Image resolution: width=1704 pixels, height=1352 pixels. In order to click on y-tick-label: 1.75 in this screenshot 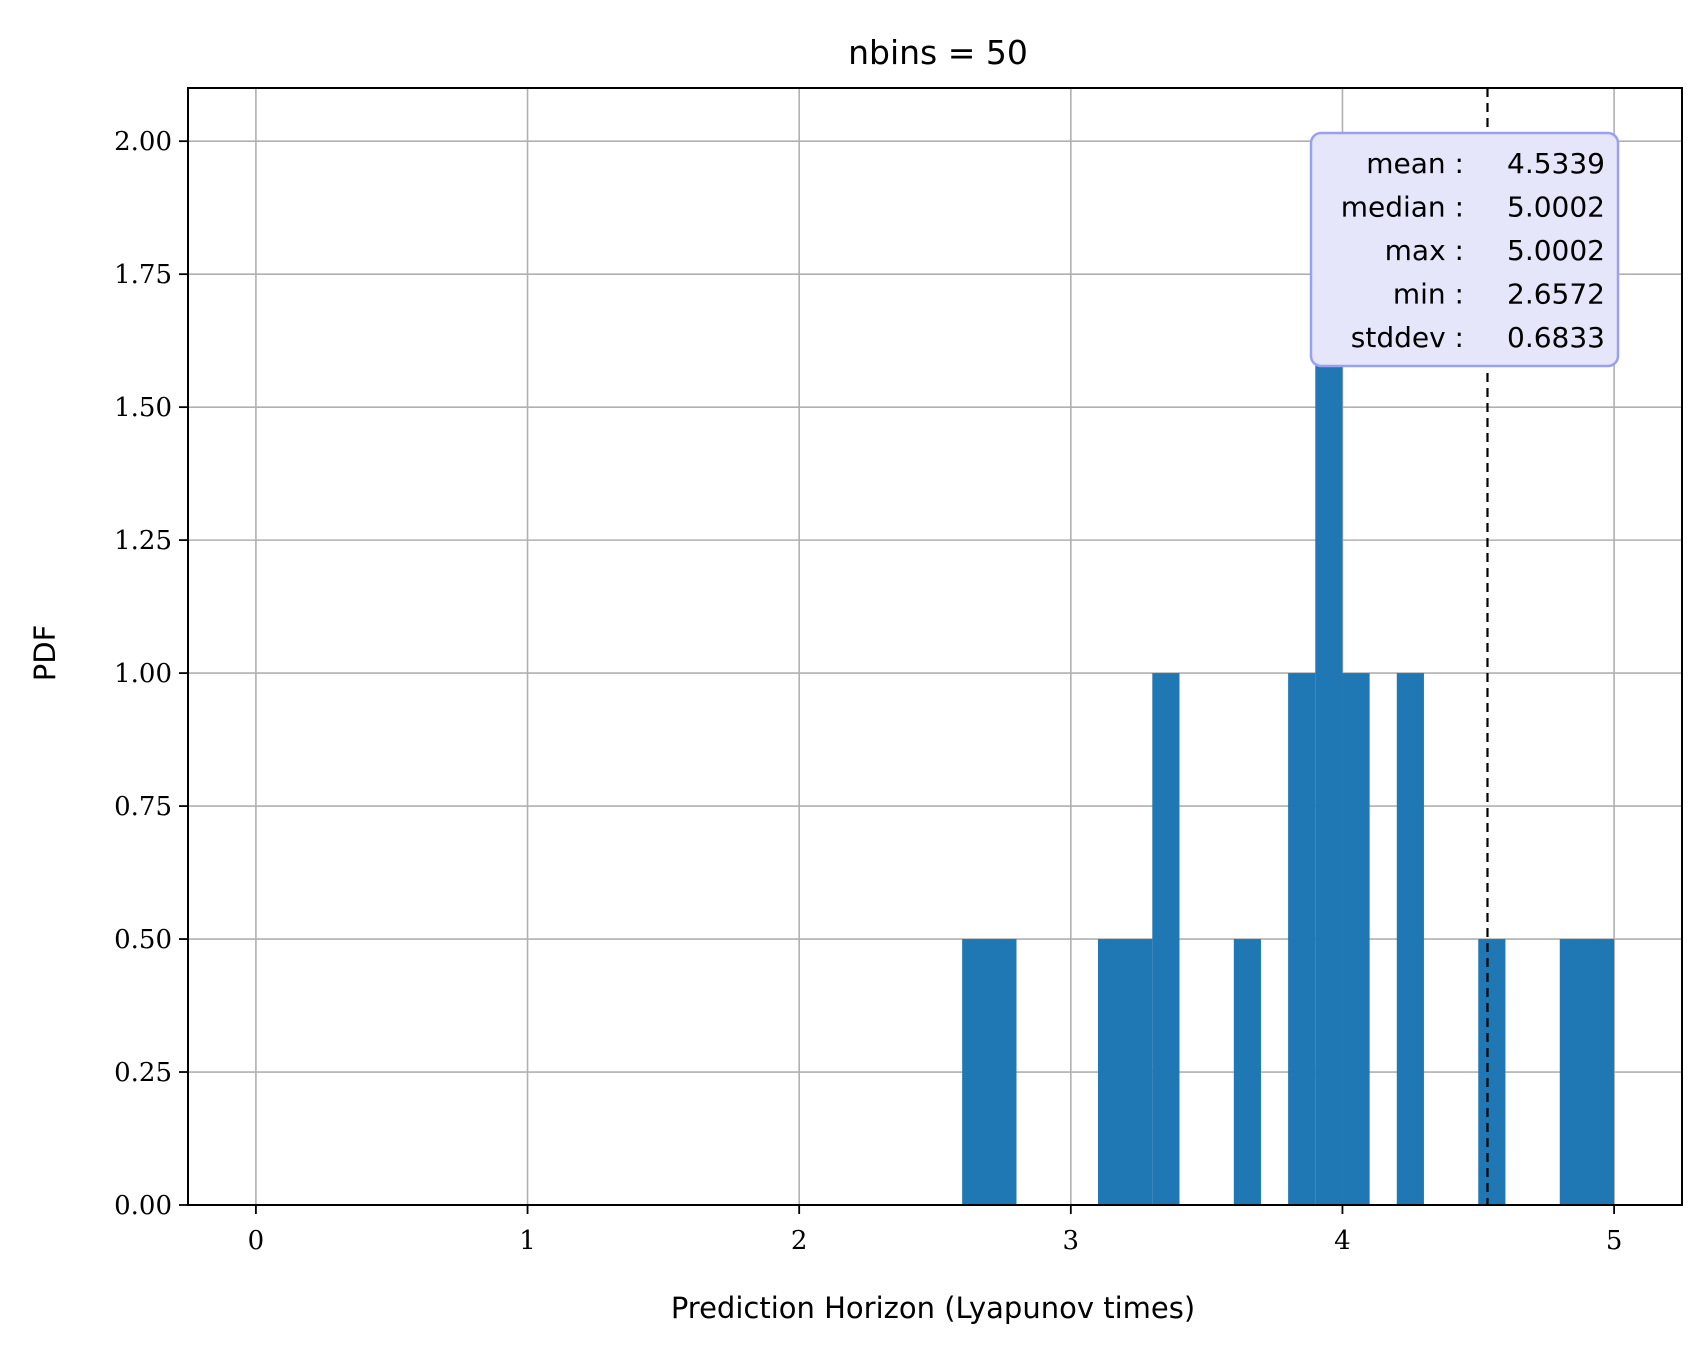, I will do `click(143, 275)`.